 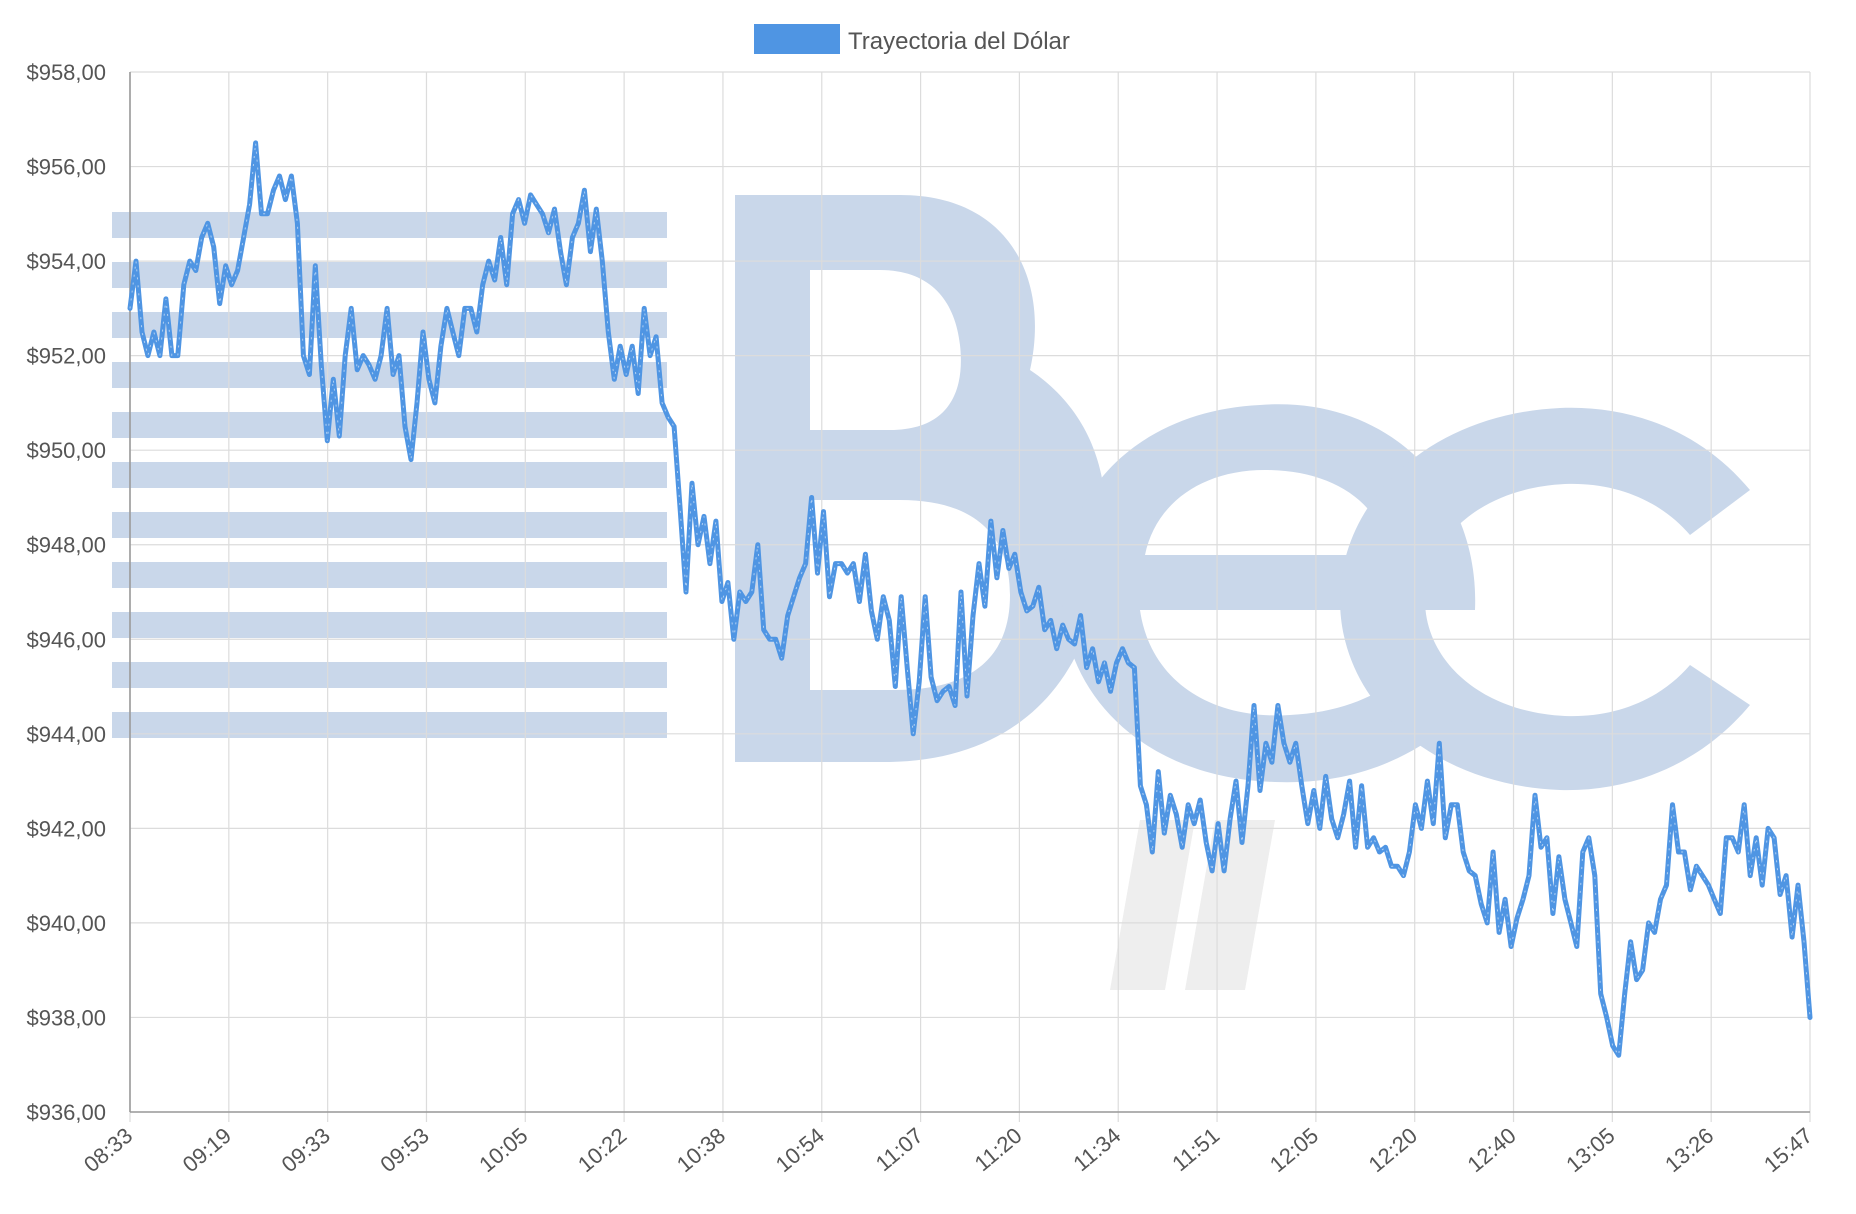 What do you see at coordinates (1192, 905) in the screenshot?
I see `watermark-nasdaq-mark` at bounding box center [1192, 905].